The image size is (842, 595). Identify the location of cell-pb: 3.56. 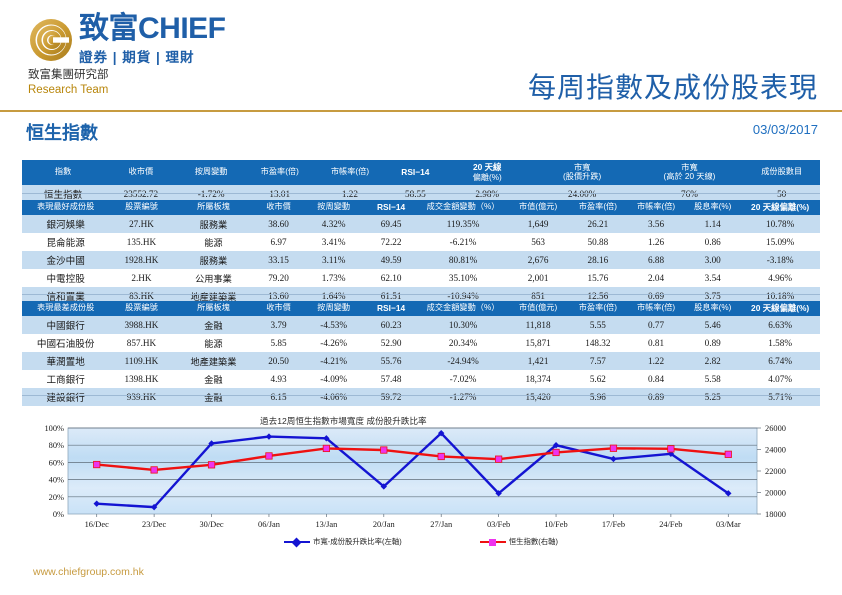
(656, 223).